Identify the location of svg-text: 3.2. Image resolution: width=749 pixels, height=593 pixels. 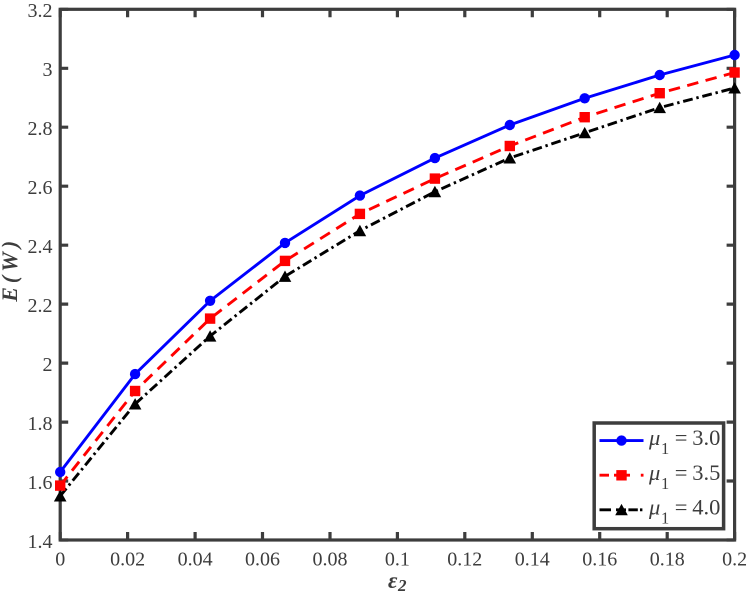
(40, 11).